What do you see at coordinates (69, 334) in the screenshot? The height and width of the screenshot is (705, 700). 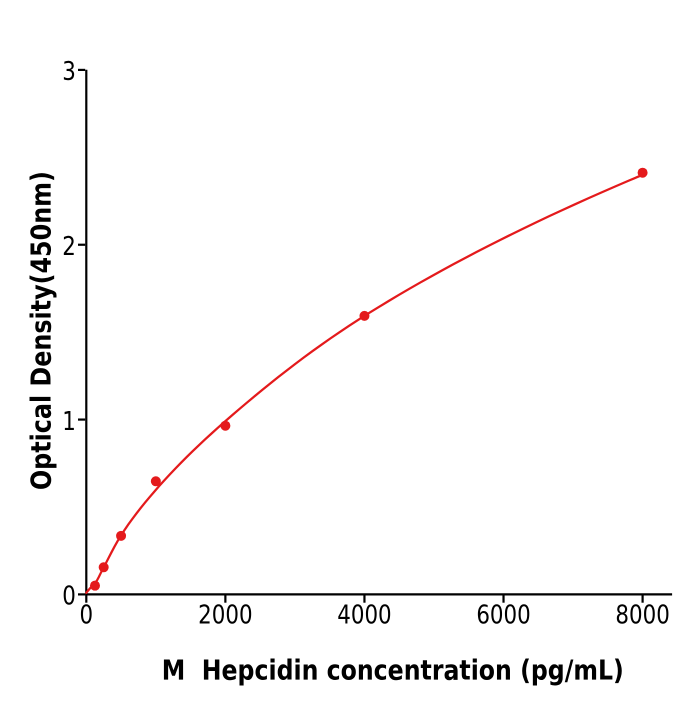 I see `y-axis-tick-labels: 0 1 2 3` at bounding box center [69, 334].